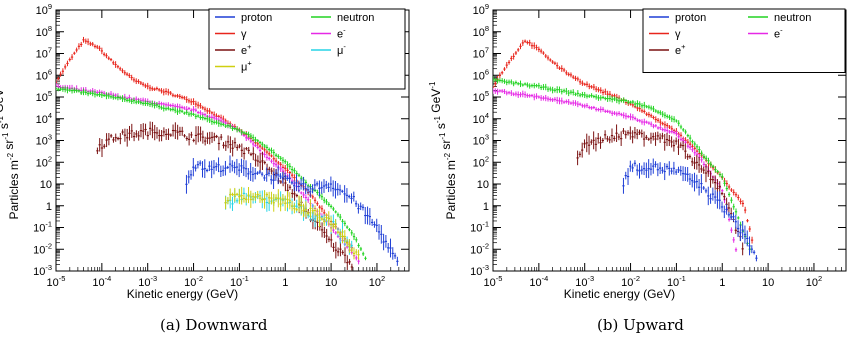  I want to click on legend: proton neutron γ e-e+ μ-μ+, so click(307, 49).